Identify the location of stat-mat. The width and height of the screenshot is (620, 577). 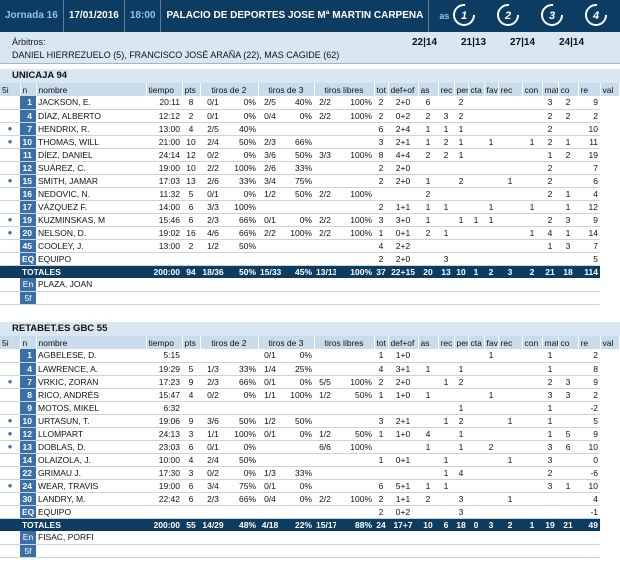
(532, 356).